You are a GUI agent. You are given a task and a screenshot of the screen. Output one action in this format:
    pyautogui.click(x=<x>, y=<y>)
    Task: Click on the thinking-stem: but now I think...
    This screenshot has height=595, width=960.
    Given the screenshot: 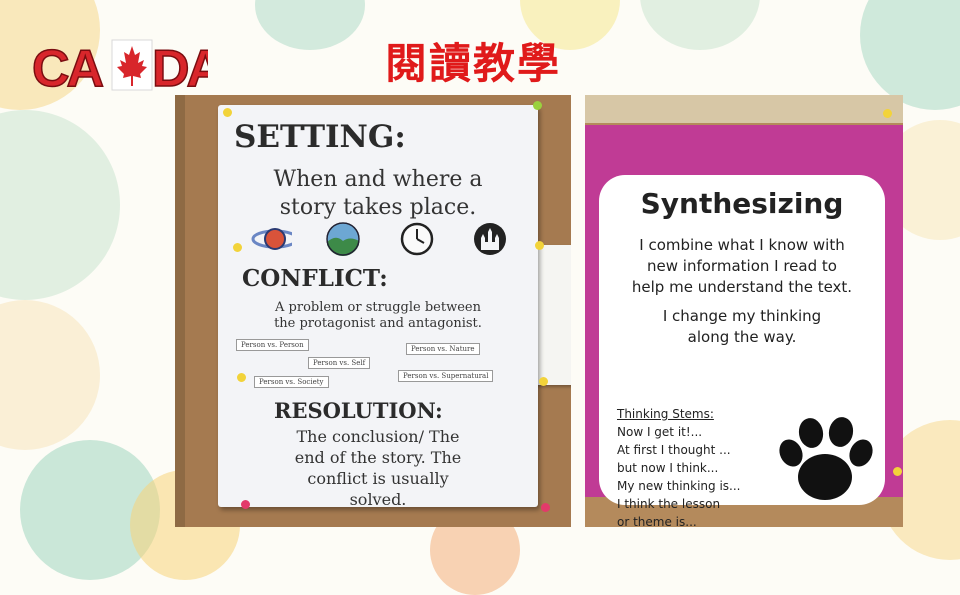 What is the action you would take?
    pyautogui.click(x=668, y=468)
    